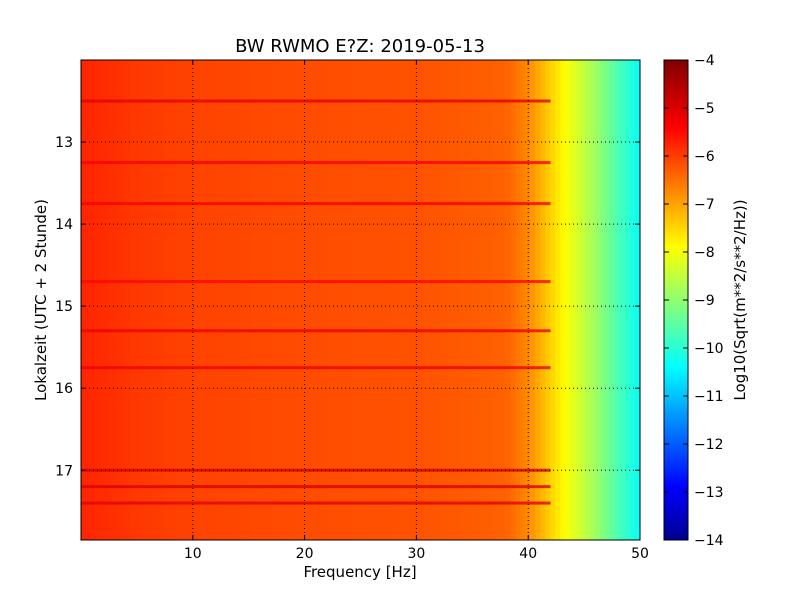 The image size is (800, 600). I want to click on colorbar-tick-label: −6, so click(704, 157).